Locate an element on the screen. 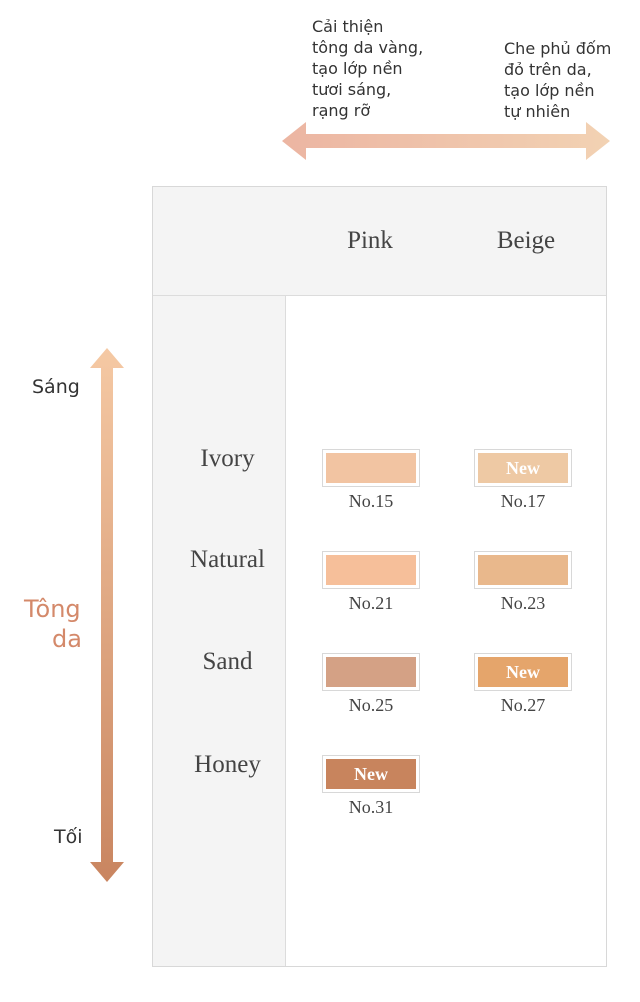 This screenshot has width=640, height=1002. light-label: Sáng is located at coordinates (56, 387).